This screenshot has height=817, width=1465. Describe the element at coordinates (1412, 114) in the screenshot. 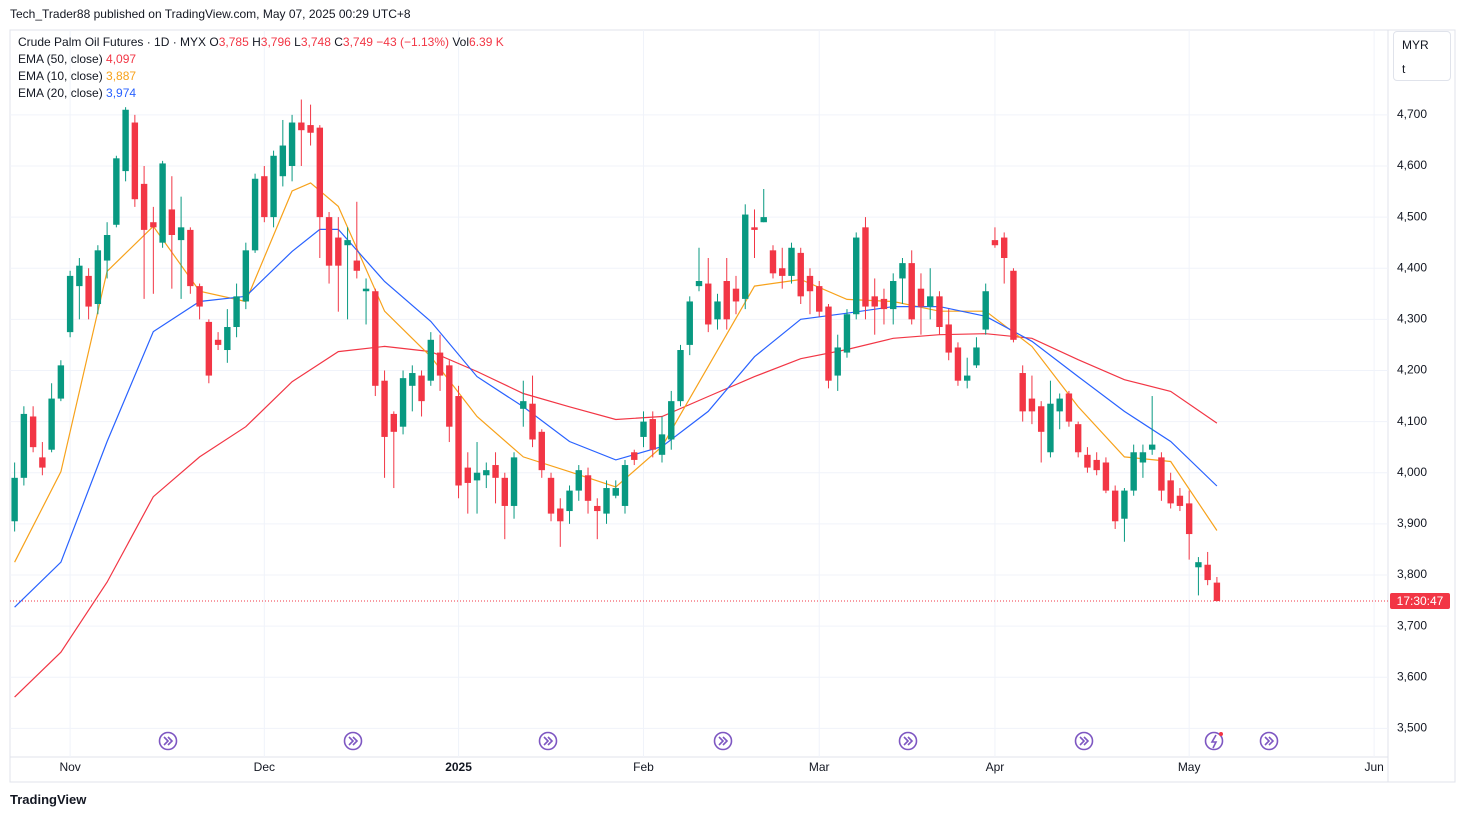

I see `y-tick-label: 4,700` at that location.